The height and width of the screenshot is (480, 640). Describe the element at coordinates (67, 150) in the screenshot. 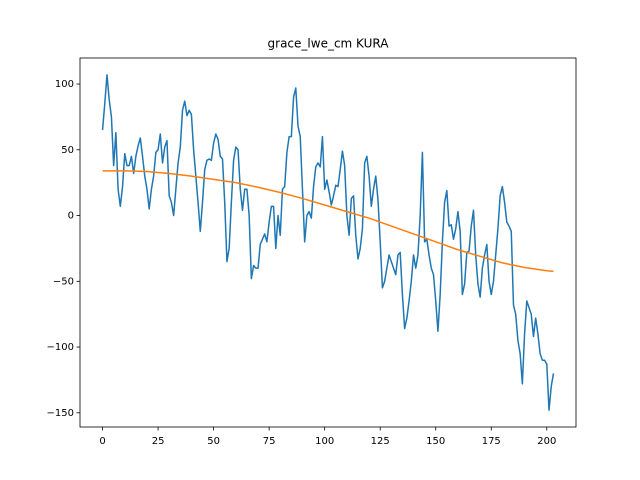

I see `y-tick-label: 50` at that location.